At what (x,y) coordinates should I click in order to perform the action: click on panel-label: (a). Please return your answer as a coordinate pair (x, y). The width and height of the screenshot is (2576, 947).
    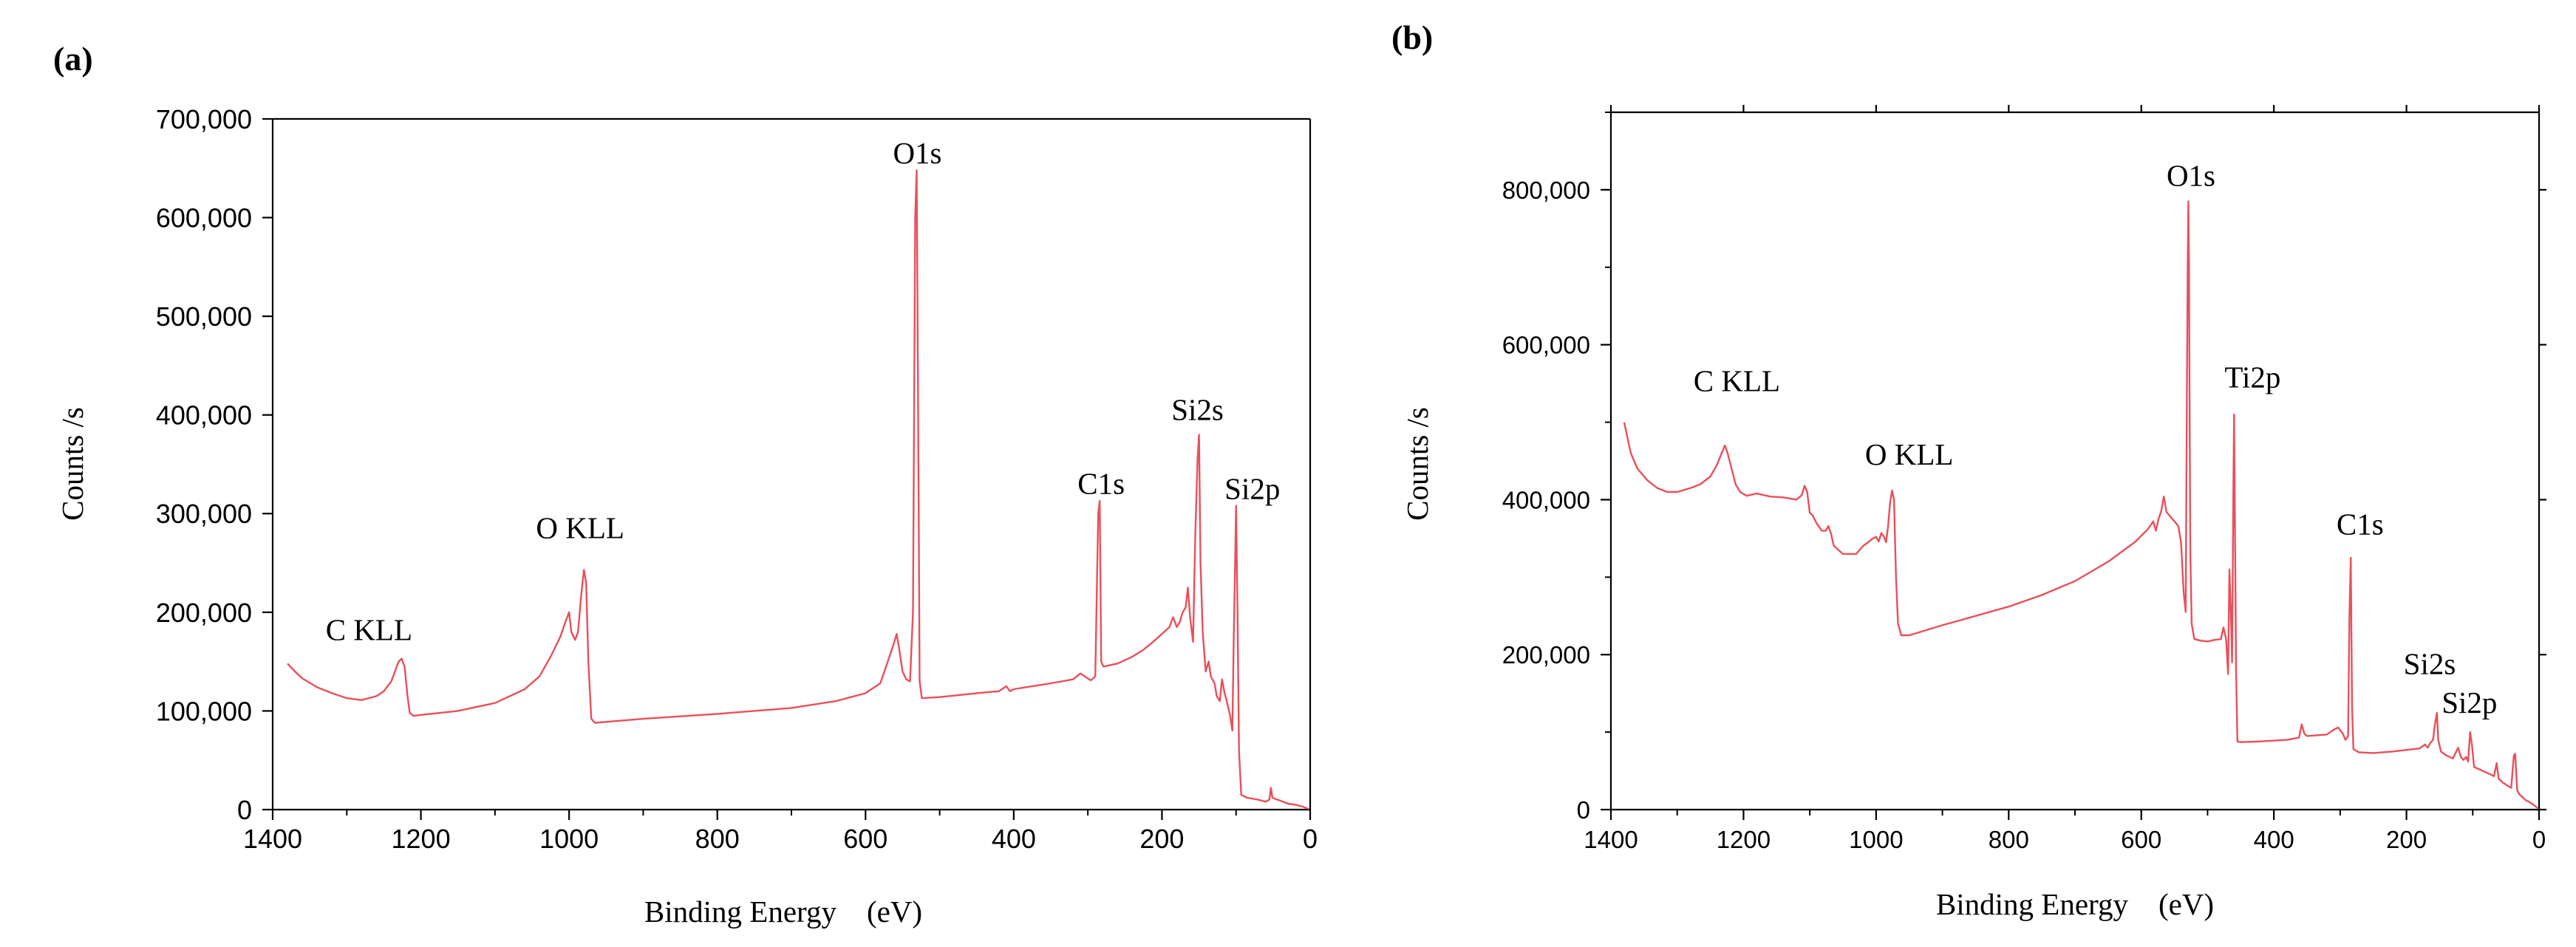
    Looking at the image, I should click on (73, 59).